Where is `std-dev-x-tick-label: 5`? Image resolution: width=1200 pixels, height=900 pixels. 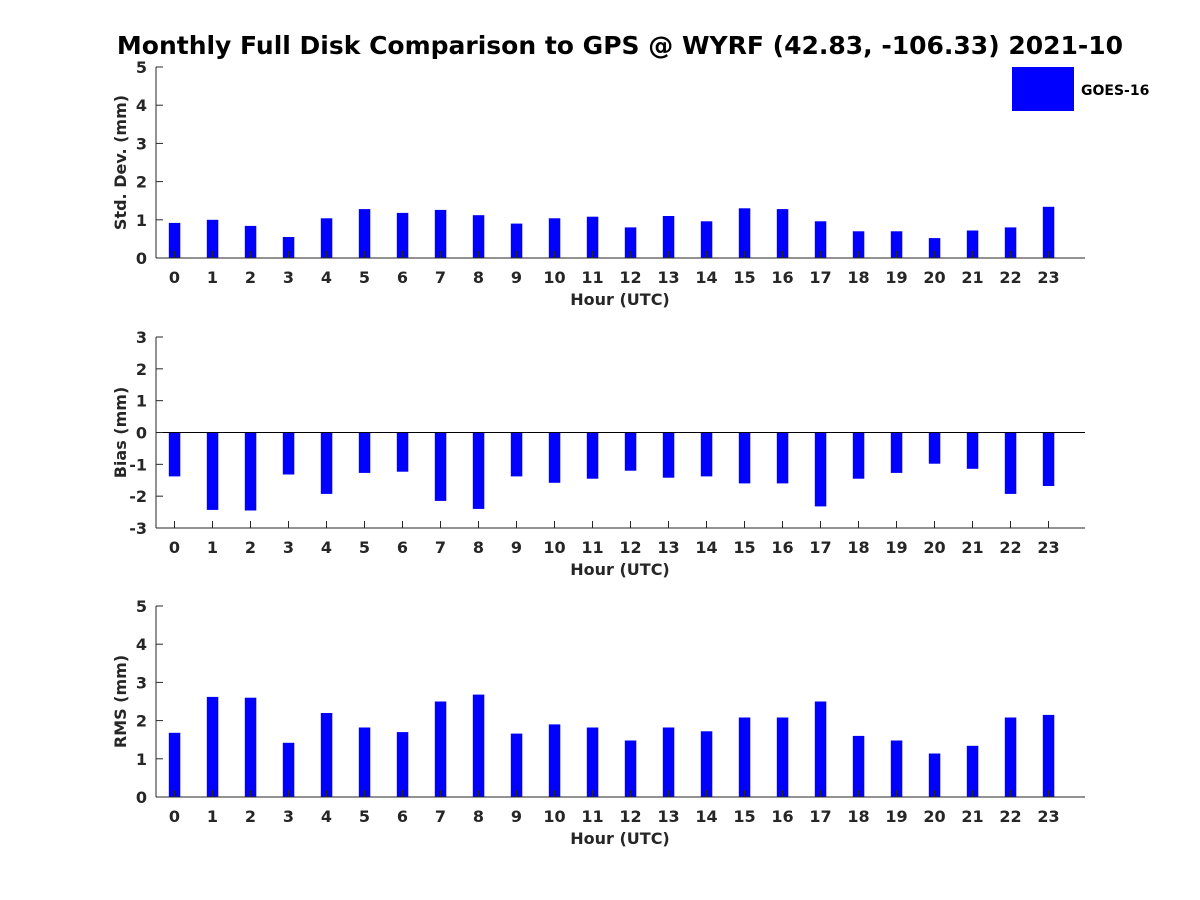 std-dev-x-tick-label: 5 is located at coordinates (364, 277).